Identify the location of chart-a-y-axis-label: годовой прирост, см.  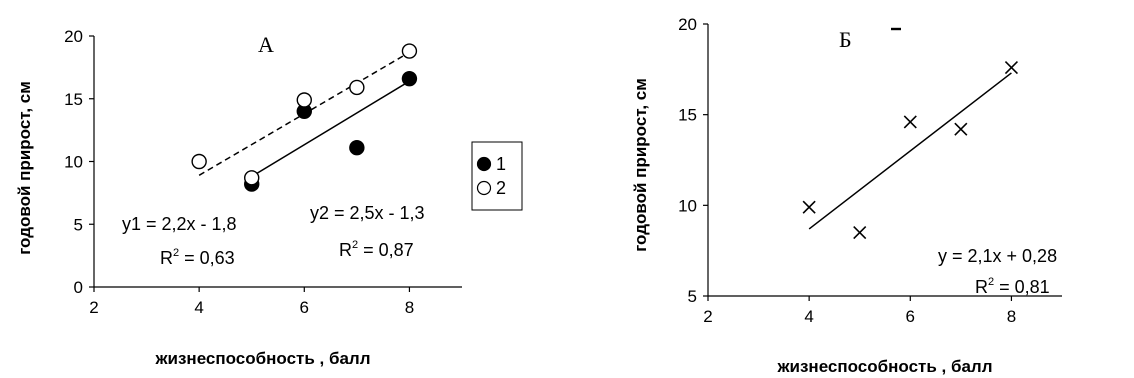
(24, 168).